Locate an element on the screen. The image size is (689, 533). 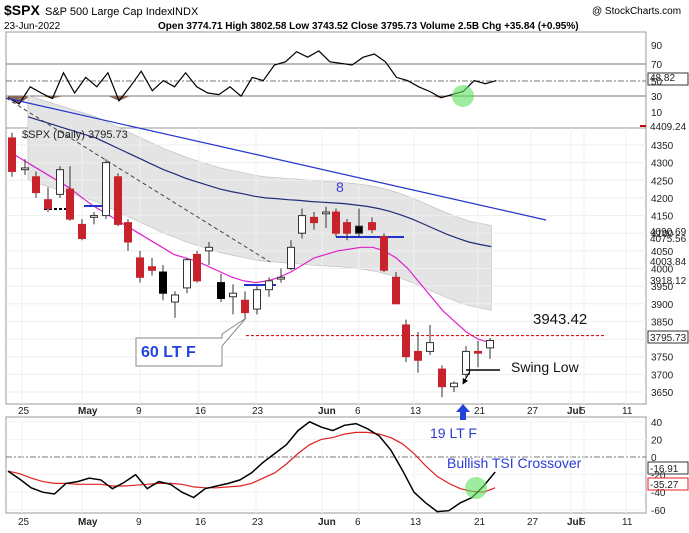
x-tick-label: Jul is located at coordinates (574, 411).